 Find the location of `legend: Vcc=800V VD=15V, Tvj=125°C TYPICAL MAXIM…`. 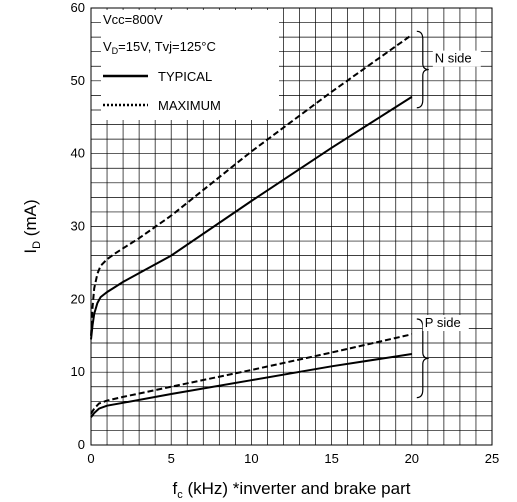

legend: Vcc=800V VD=15V, Tvj=125°C TYPICAL MAXIM… is located at coordinates (190, 65).